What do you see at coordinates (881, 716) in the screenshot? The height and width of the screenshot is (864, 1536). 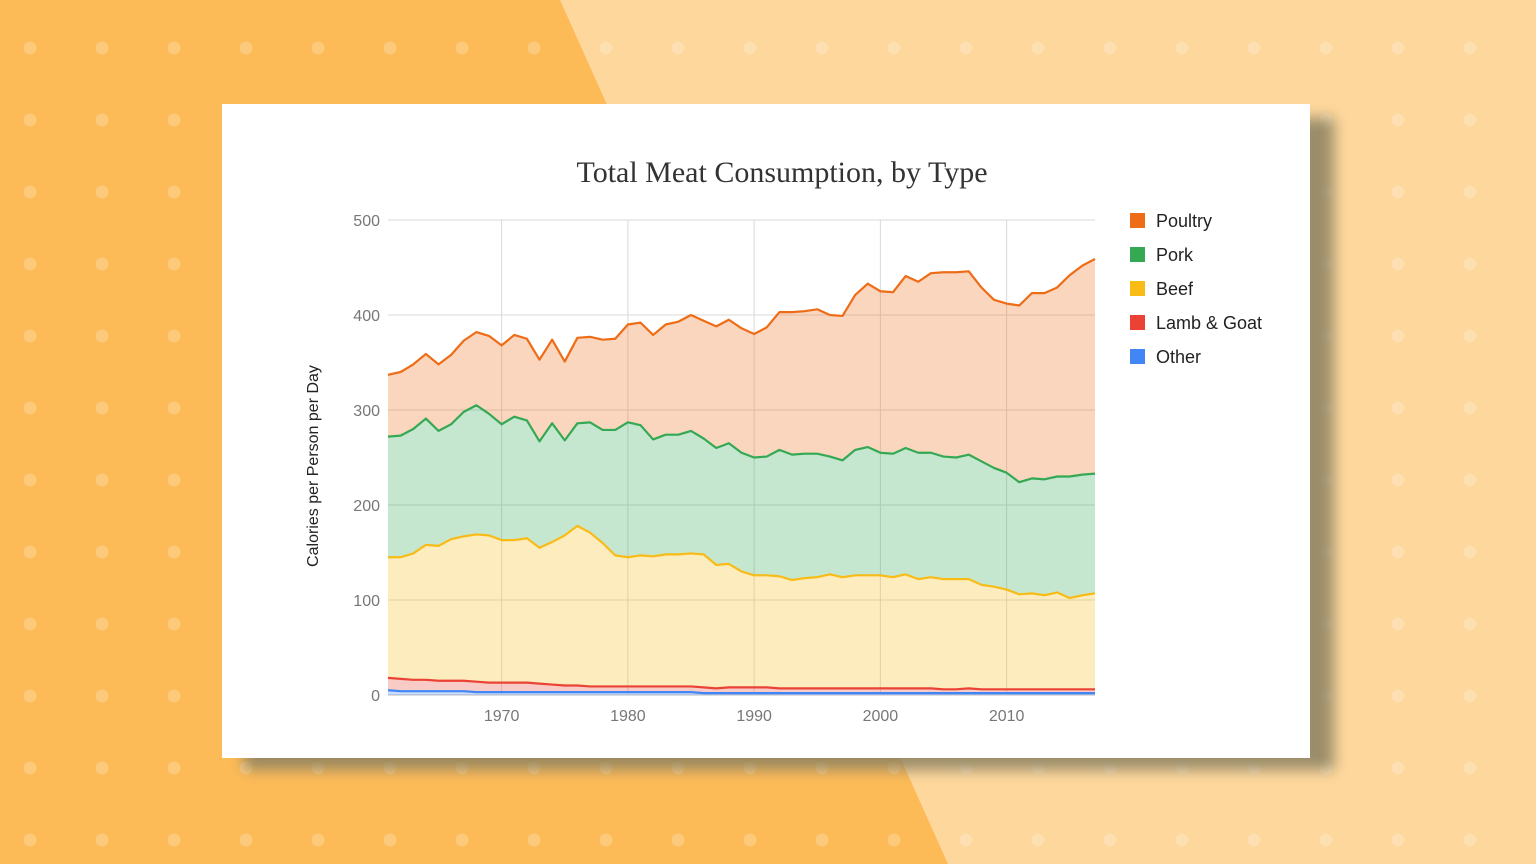 I see `x-tick-label: 2000` at bounding box center [881, 716].